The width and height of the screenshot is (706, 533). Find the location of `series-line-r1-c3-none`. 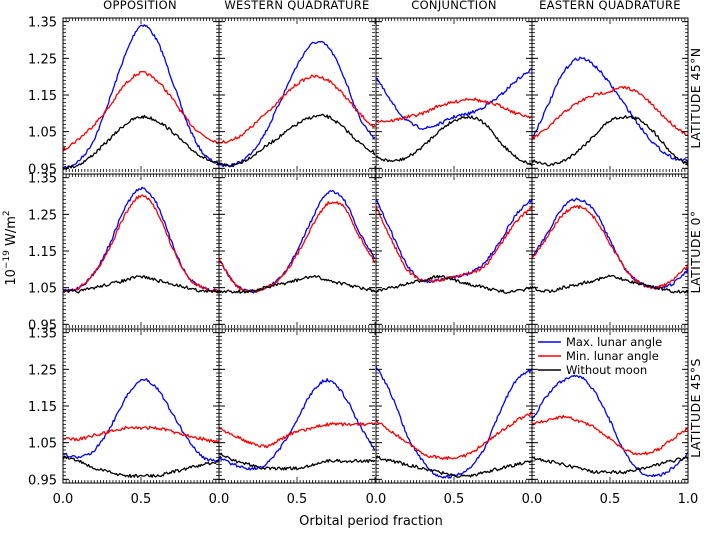

series-line-r1-c3-none is located at coordinates (610, 284).